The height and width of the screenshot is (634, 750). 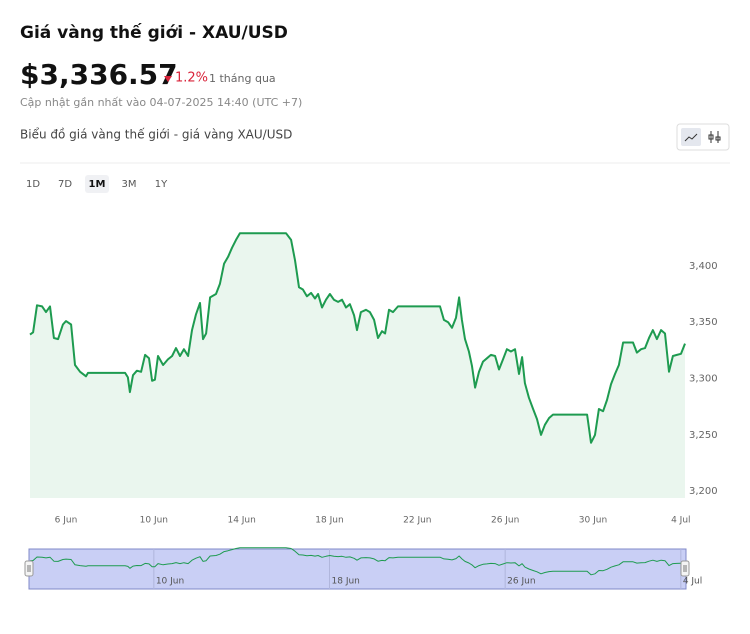 I want to click on y-tick-label: 3,400, so click(x=703, y=266).